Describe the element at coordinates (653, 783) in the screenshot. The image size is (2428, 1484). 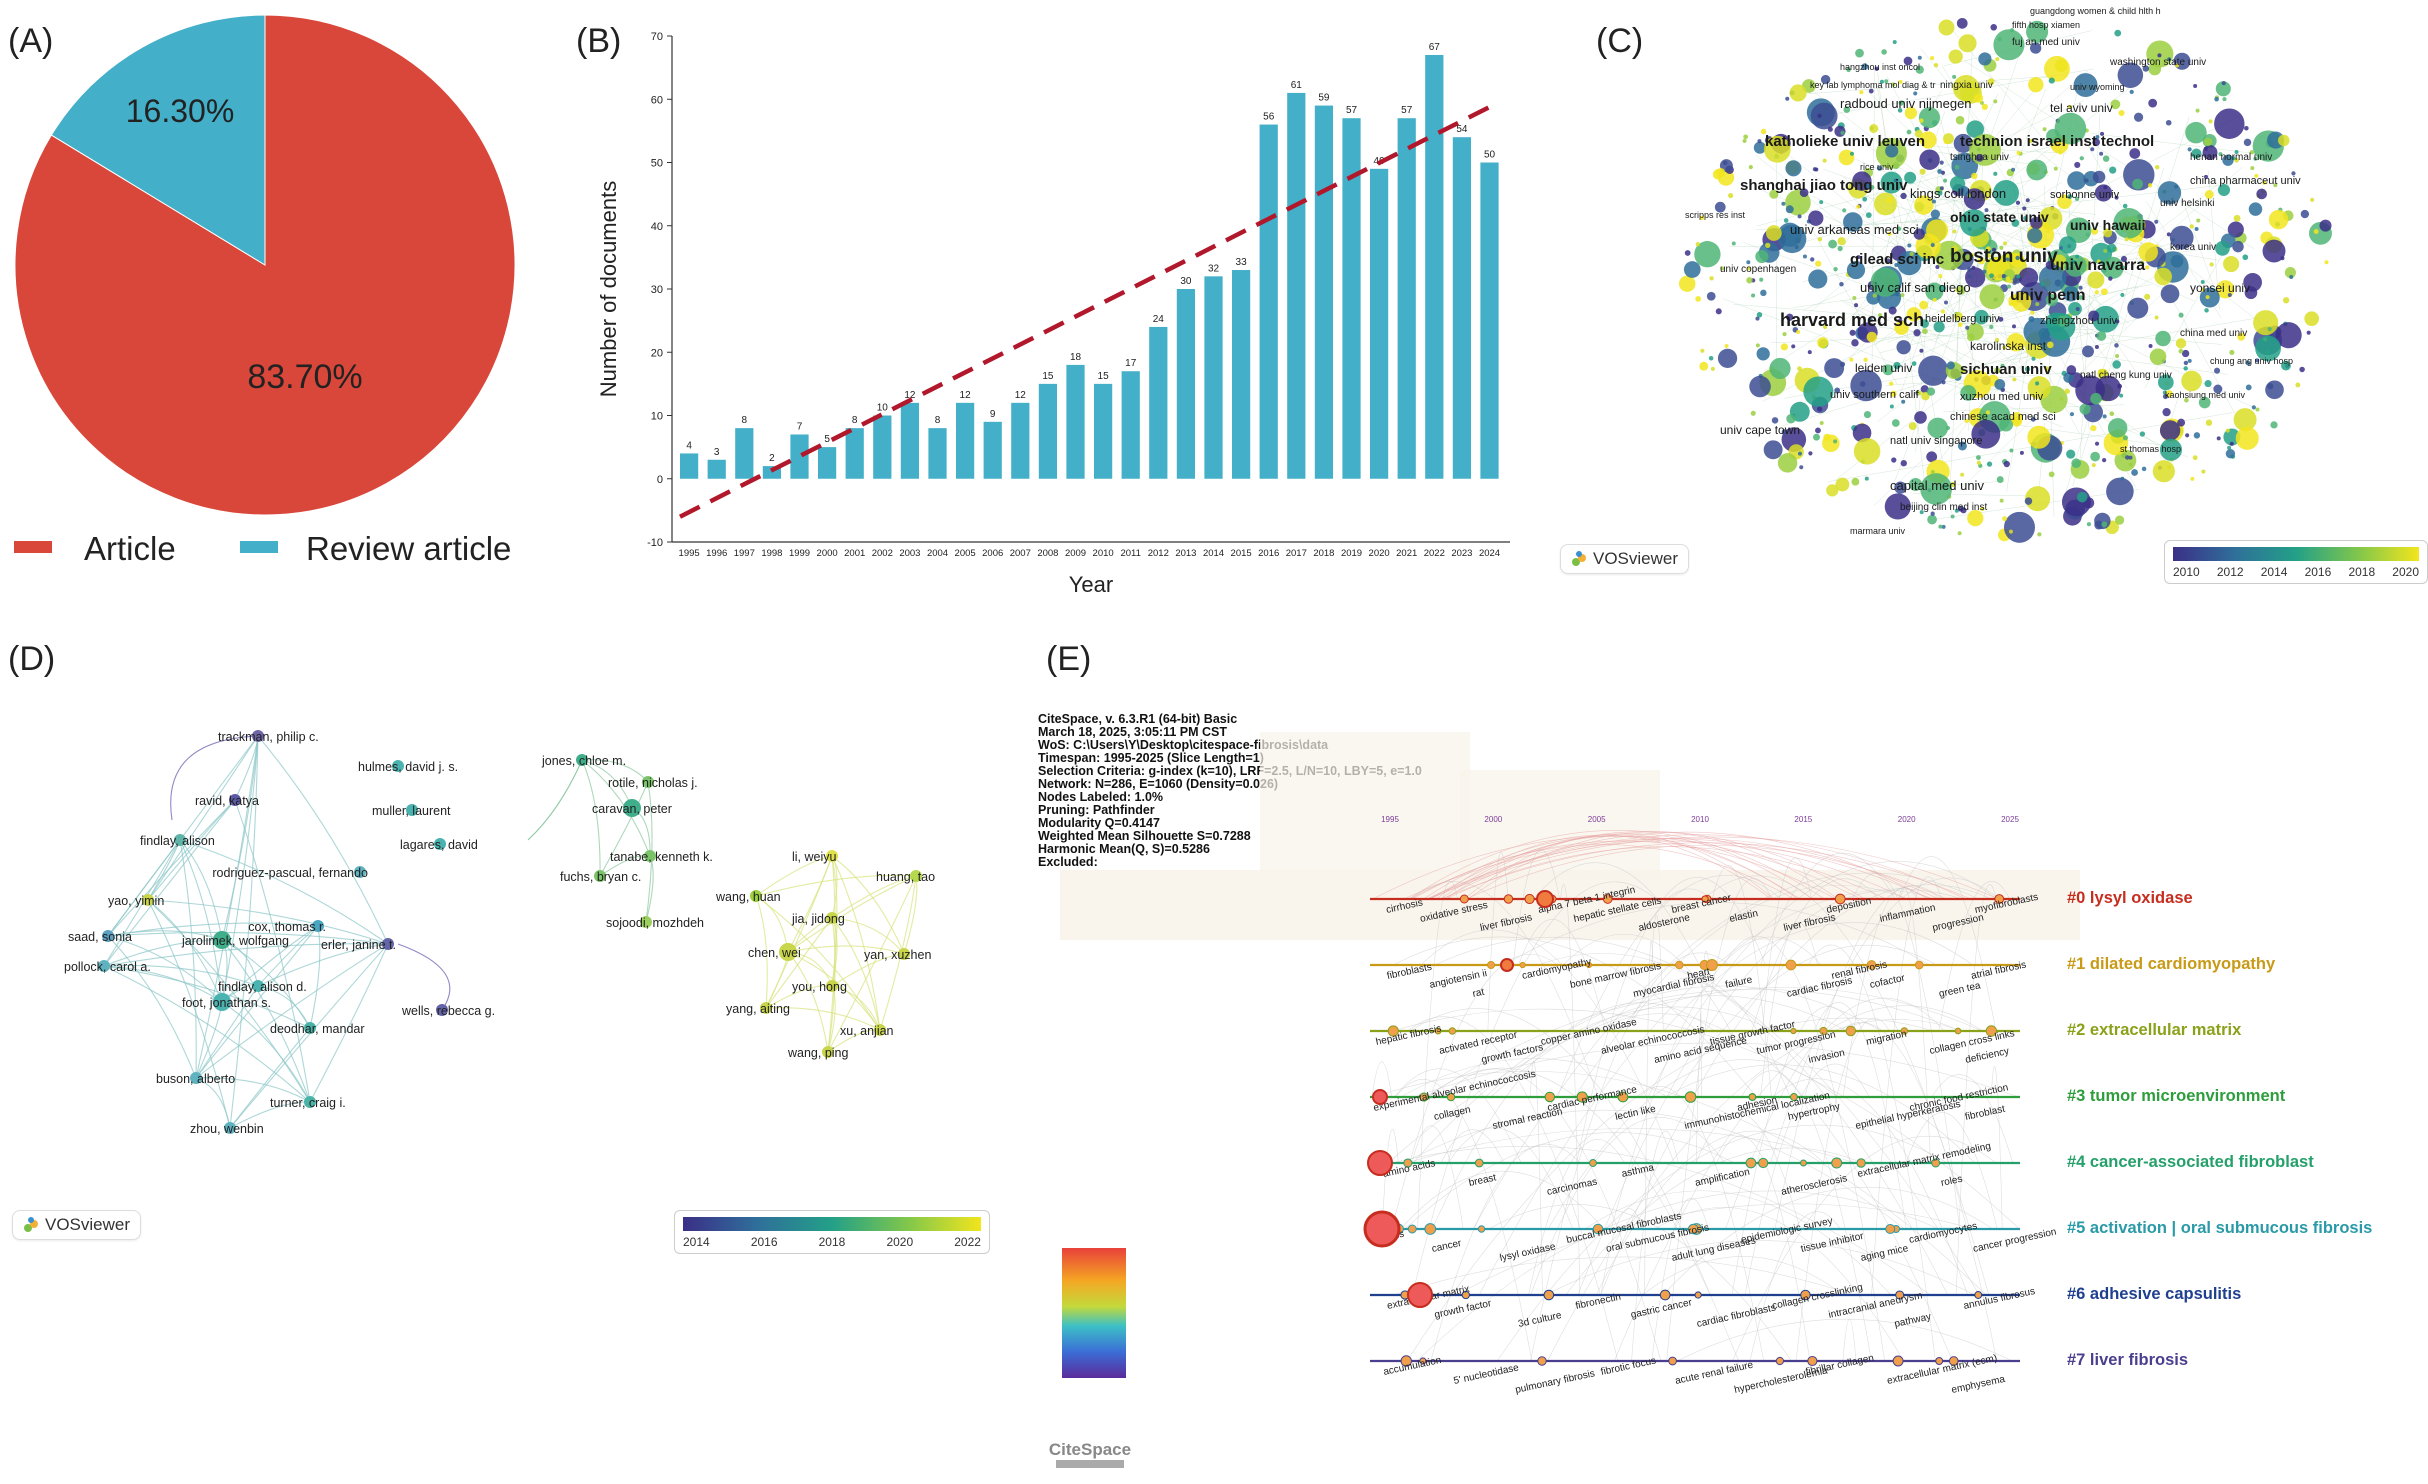
I see `author-label: rotile, nicholas j.` at that location.